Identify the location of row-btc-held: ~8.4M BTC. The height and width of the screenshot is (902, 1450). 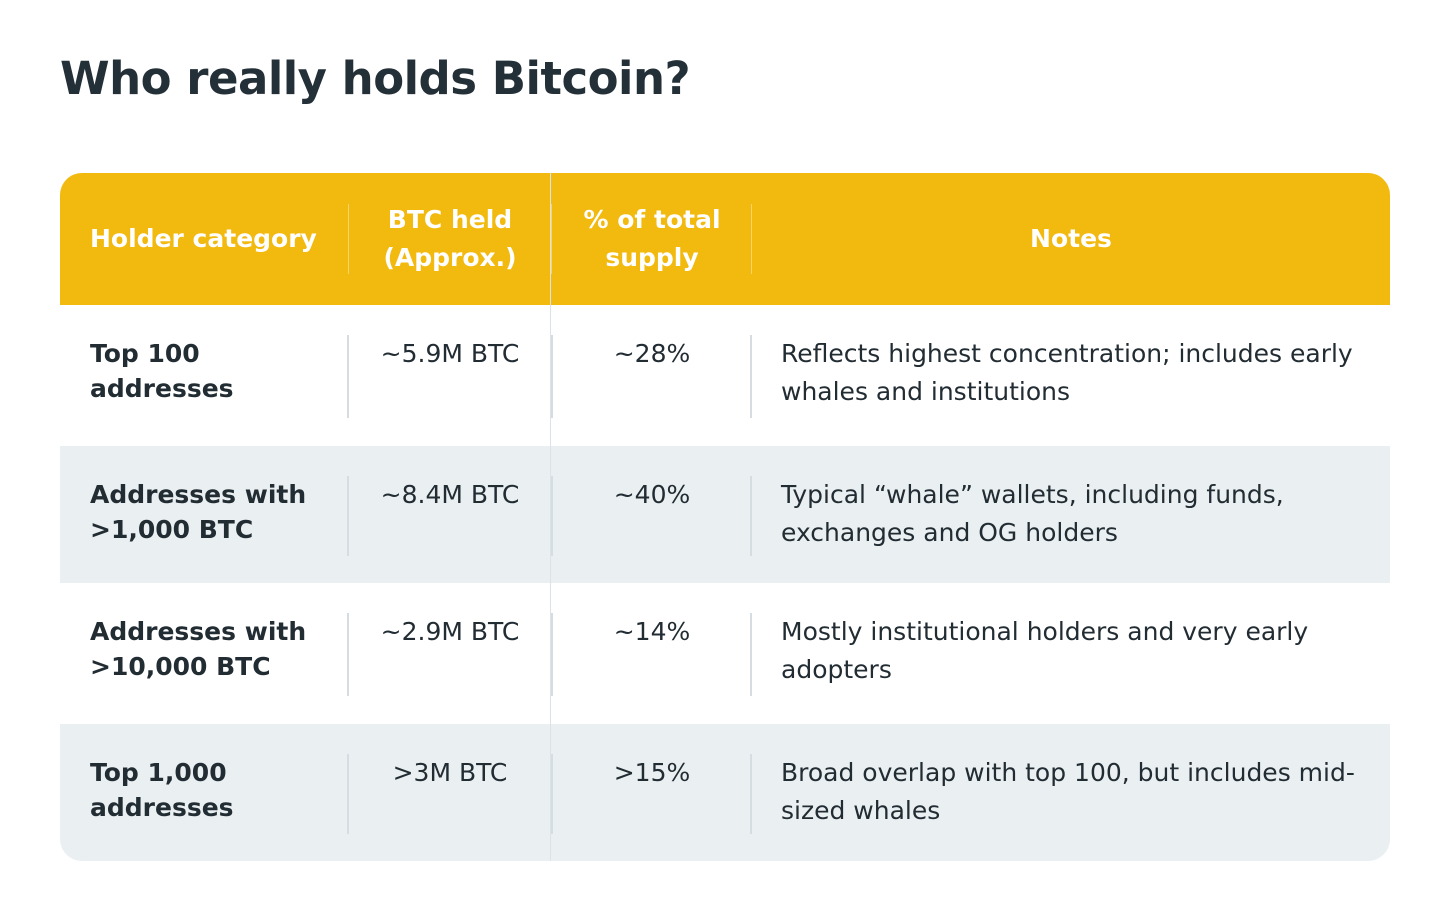
(450, 494).